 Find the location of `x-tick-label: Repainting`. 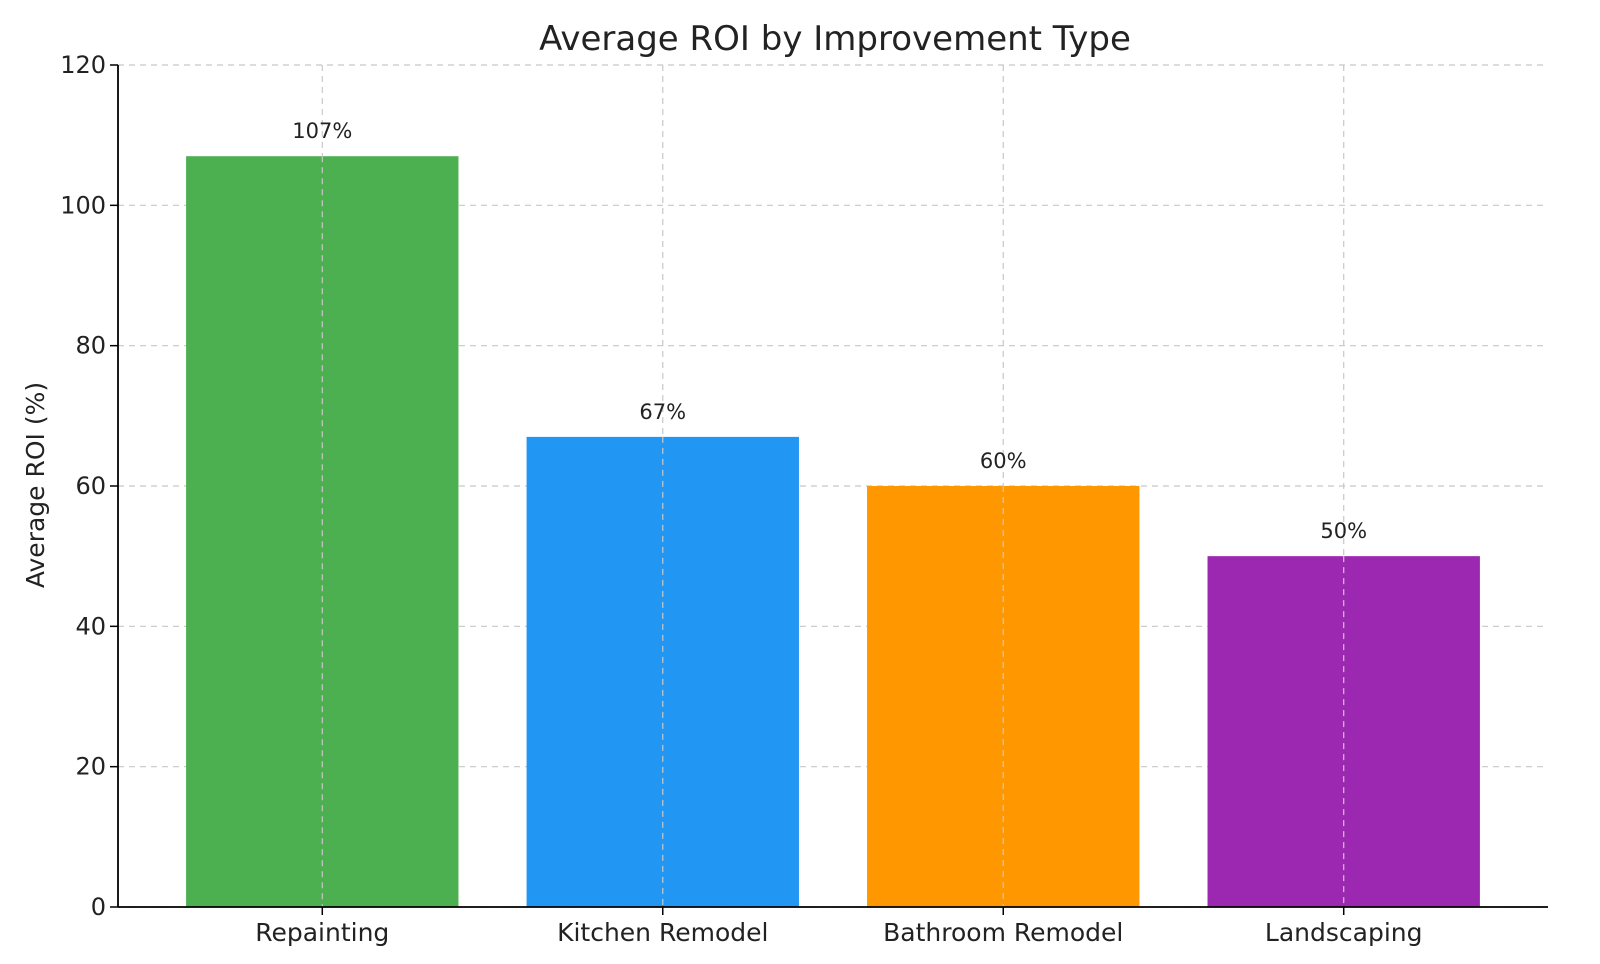

x-tick-label: Repainting is located at coordinates (322, 932).